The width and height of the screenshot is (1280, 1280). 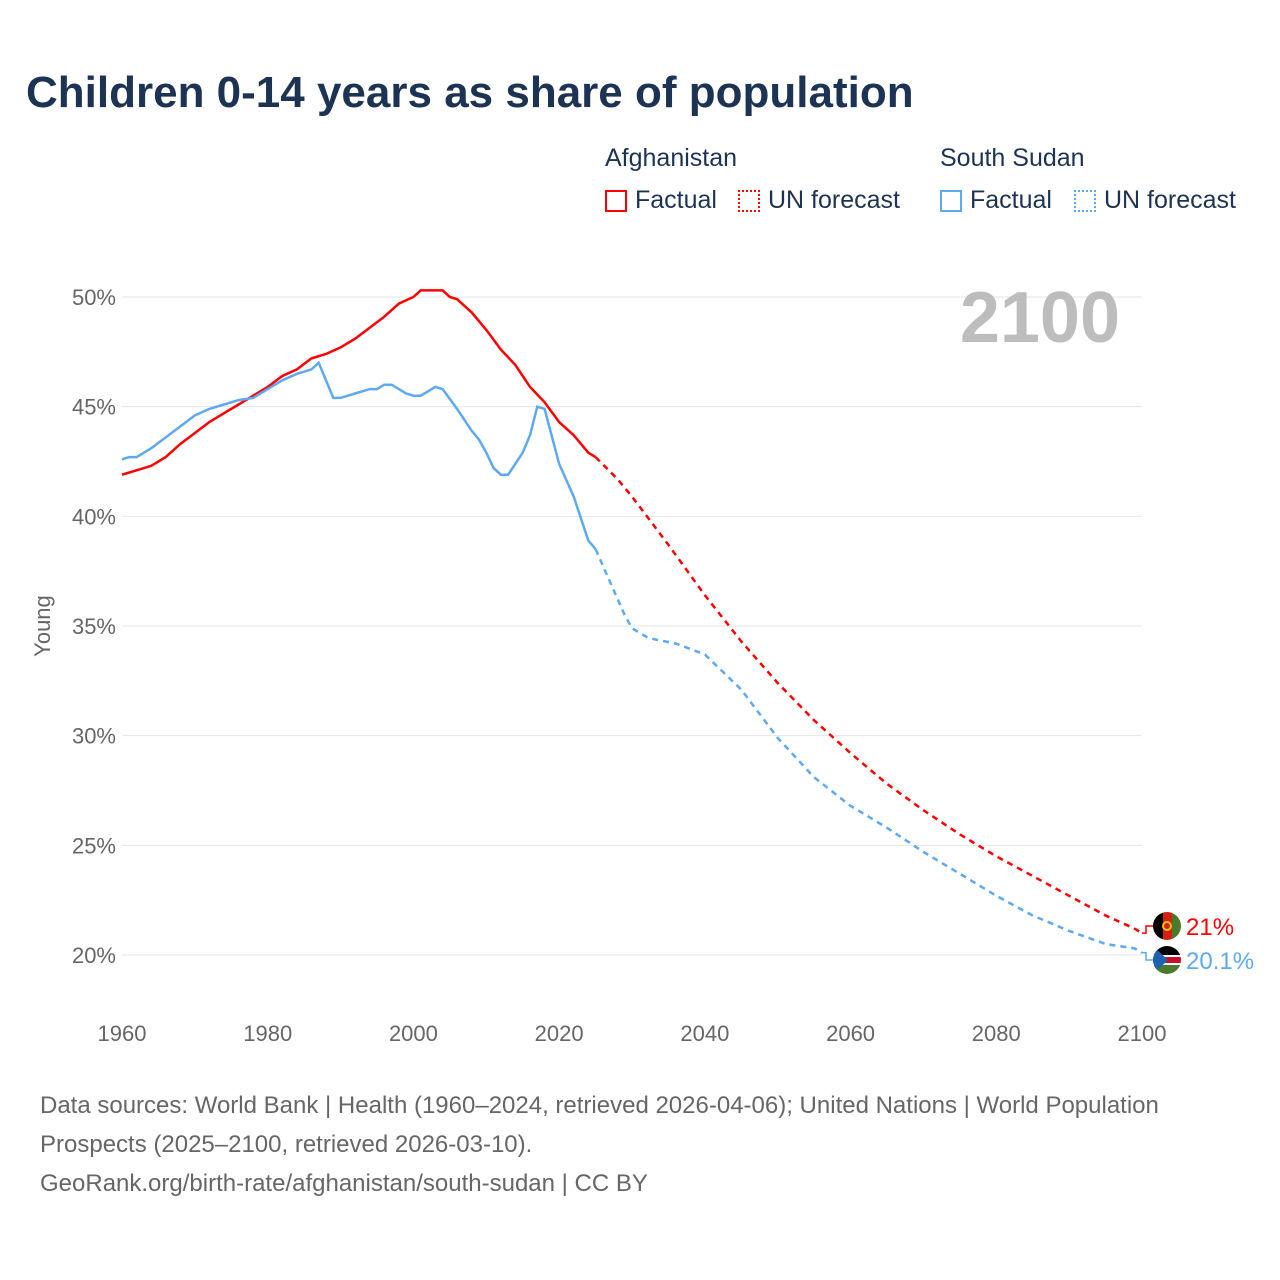 I want to click on legend-south-sudan-factual: Factual, so click(x=996, y=200).